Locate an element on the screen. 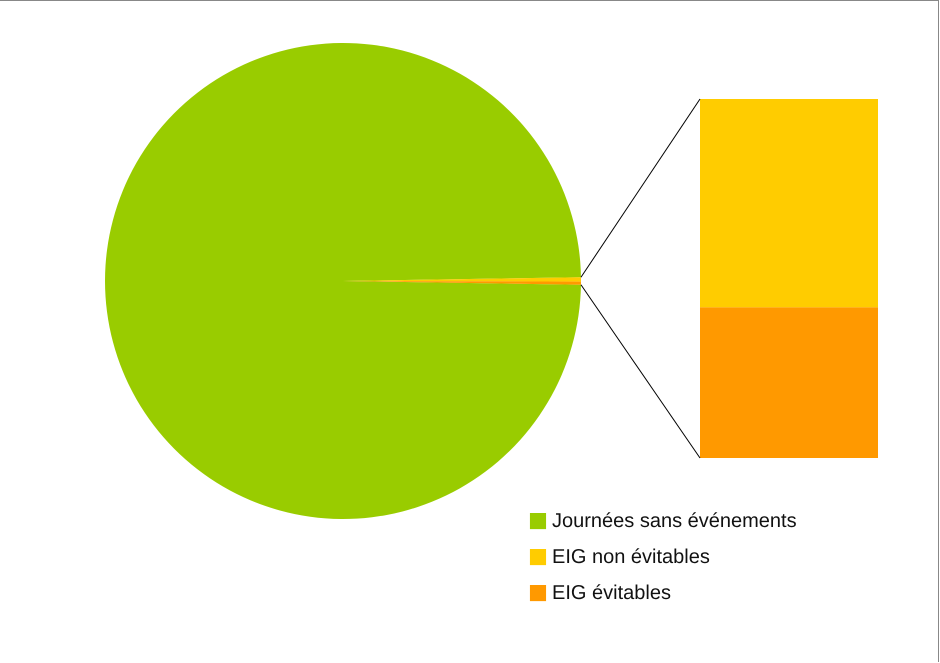 The width and height of the screenshot is (940, 663). legend-label: EIG non évitables is located at coordinates (631, 557).